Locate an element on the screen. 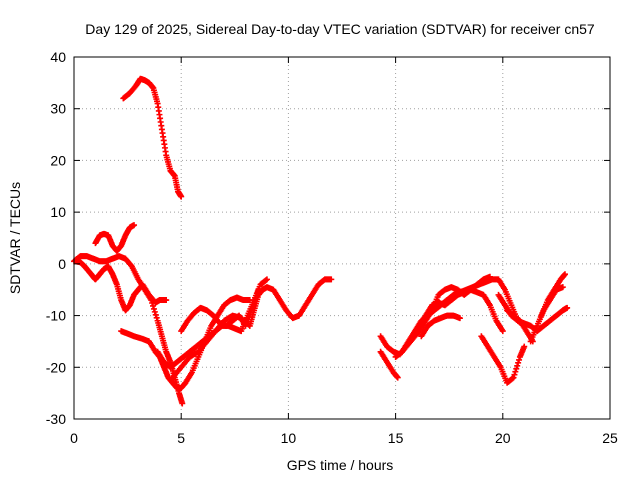 The image size is (640, 480). x-tick-label: 20 is located at coordinates (503, 438).